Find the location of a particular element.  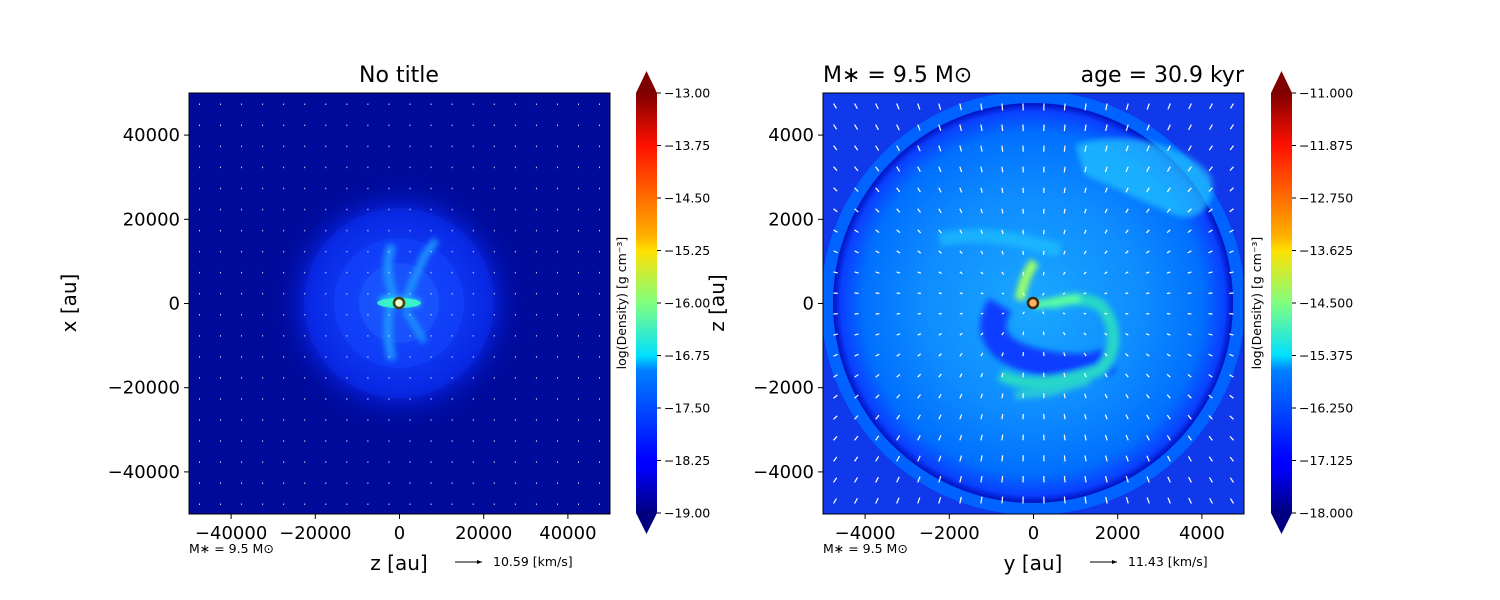

colorbar-tick-label: −12.750 is located at coordinates (1326, 198).